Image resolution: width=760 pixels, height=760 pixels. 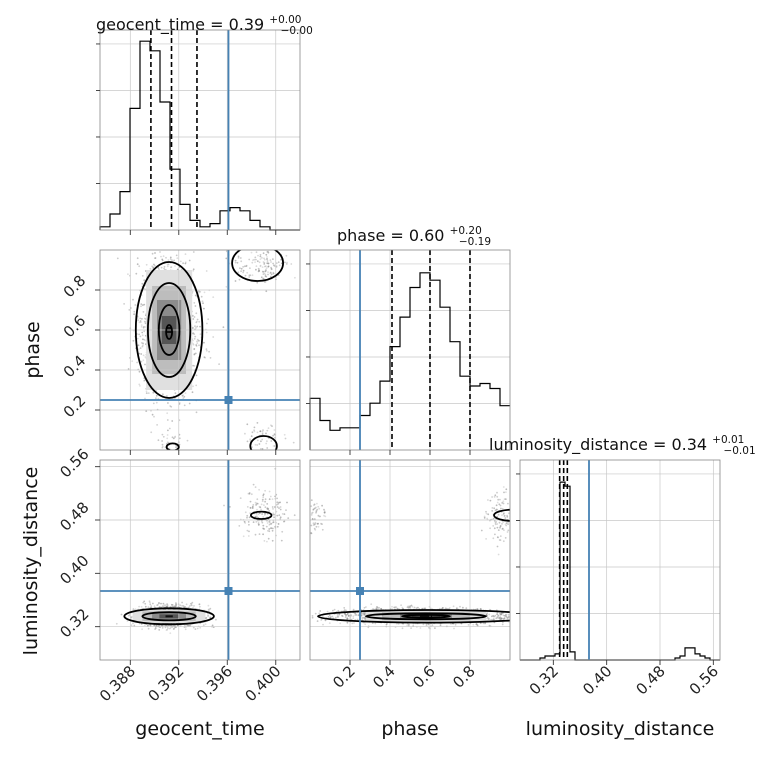 What do you see at coordinates (204, 22) in the screenshot?
I see `title-geocent-time: geocent_time = 0.39 +0.00 −0.00` at bounding box center [204, 22].